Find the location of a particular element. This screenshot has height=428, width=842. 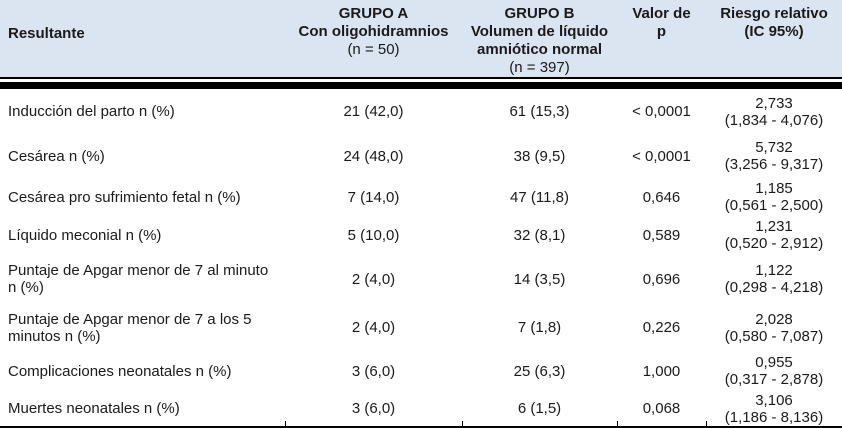

valor-p-line2: p is located at coordinates (661, 31).